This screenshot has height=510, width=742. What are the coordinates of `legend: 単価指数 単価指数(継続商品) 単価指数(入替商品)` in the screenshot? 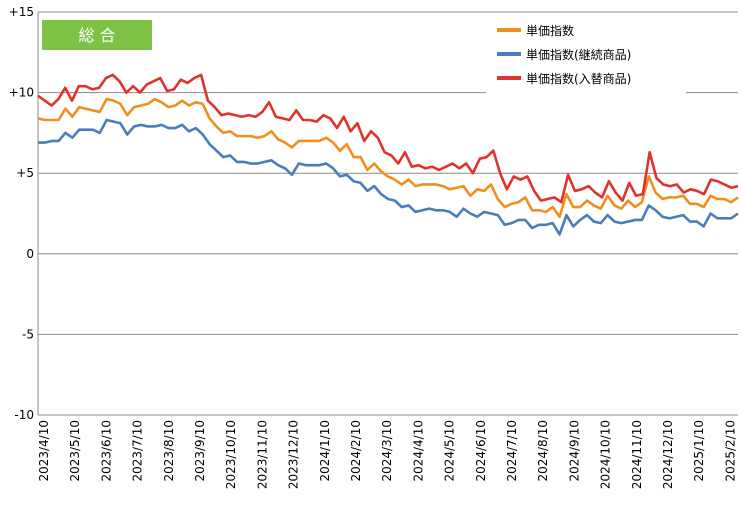 It's located at (586, 56).